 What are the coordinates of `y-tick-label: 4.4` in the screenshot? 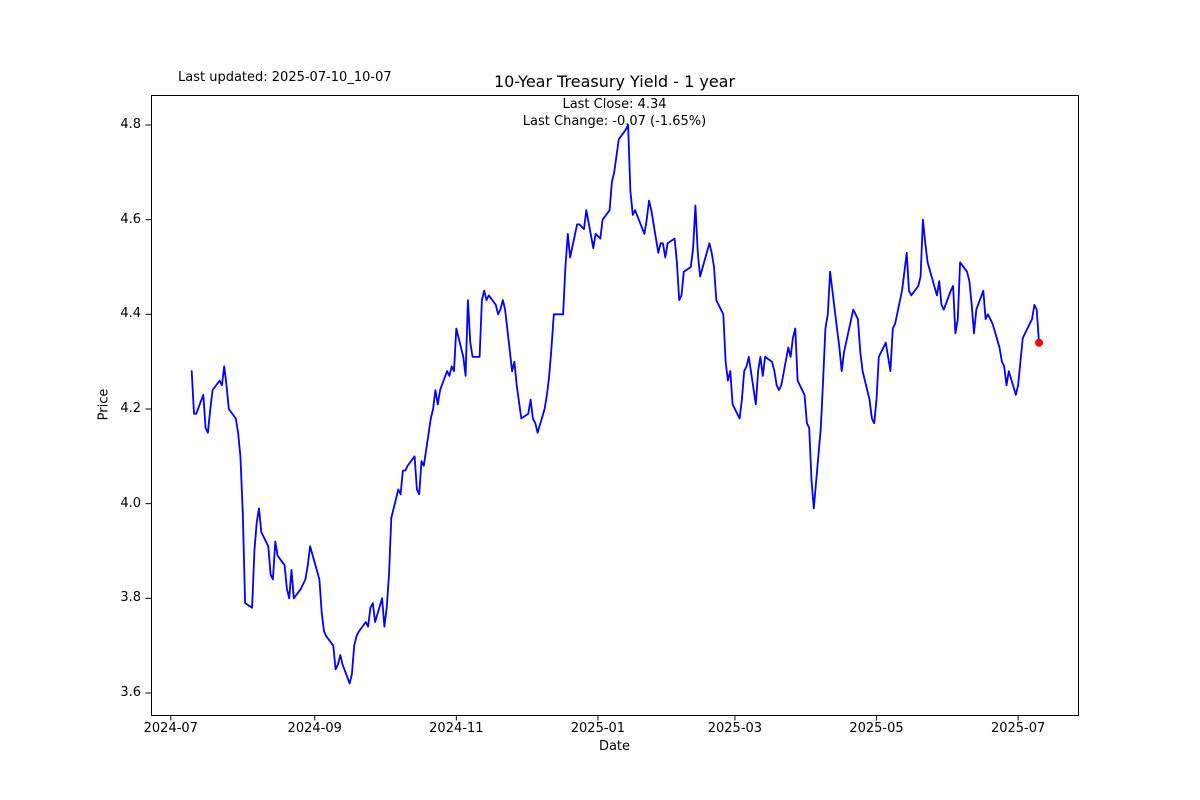 It's located at (130, 314).